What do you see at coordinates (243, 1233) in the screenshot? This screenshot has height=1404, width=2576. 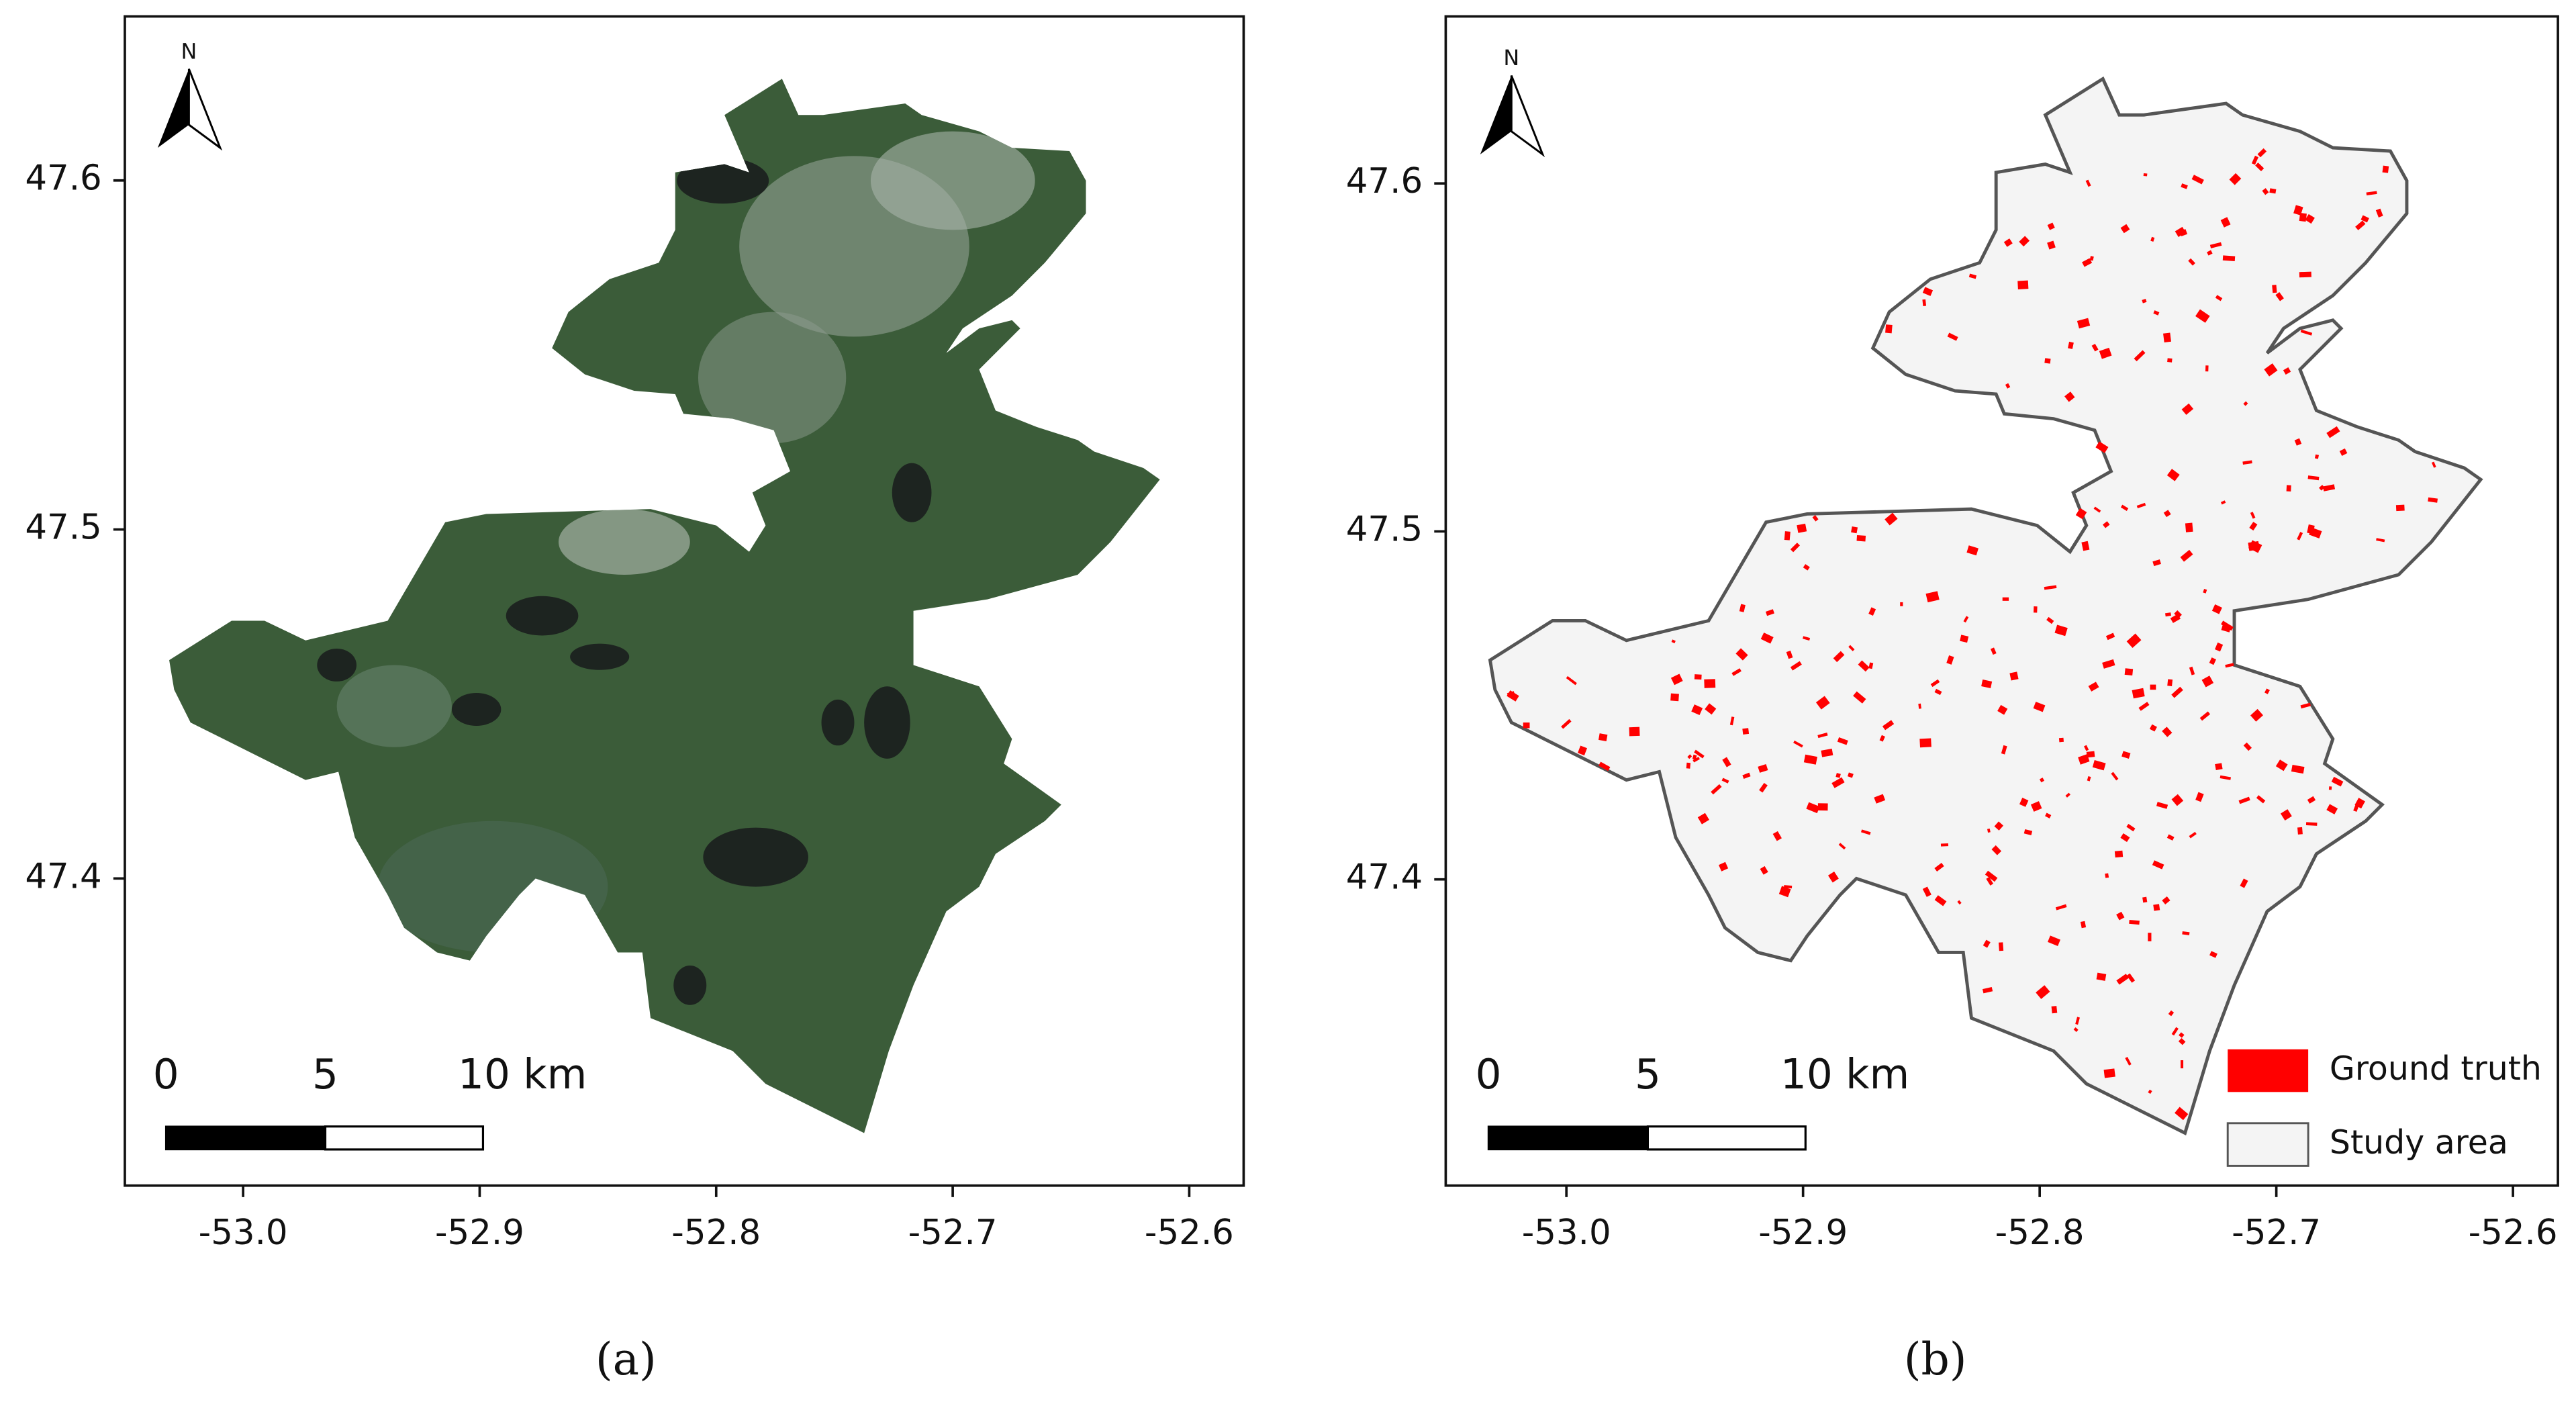 I see `x-tick-label: -53.0` at bounding box center [243, 1233].